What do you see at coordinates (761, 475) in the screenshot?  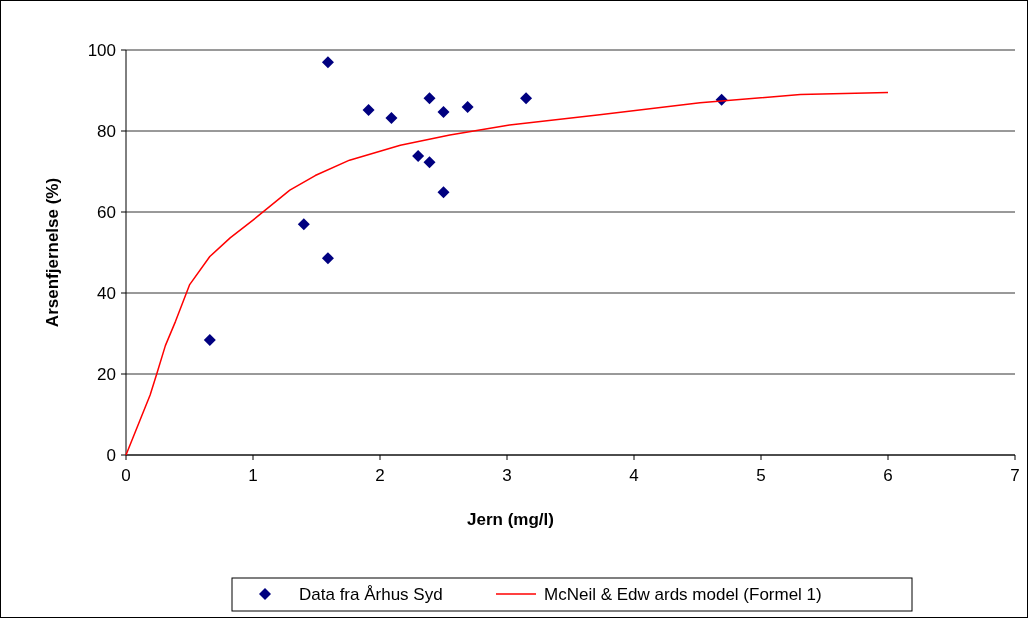 I see `x-tick-label: 5` at bounding box center [761, 475].